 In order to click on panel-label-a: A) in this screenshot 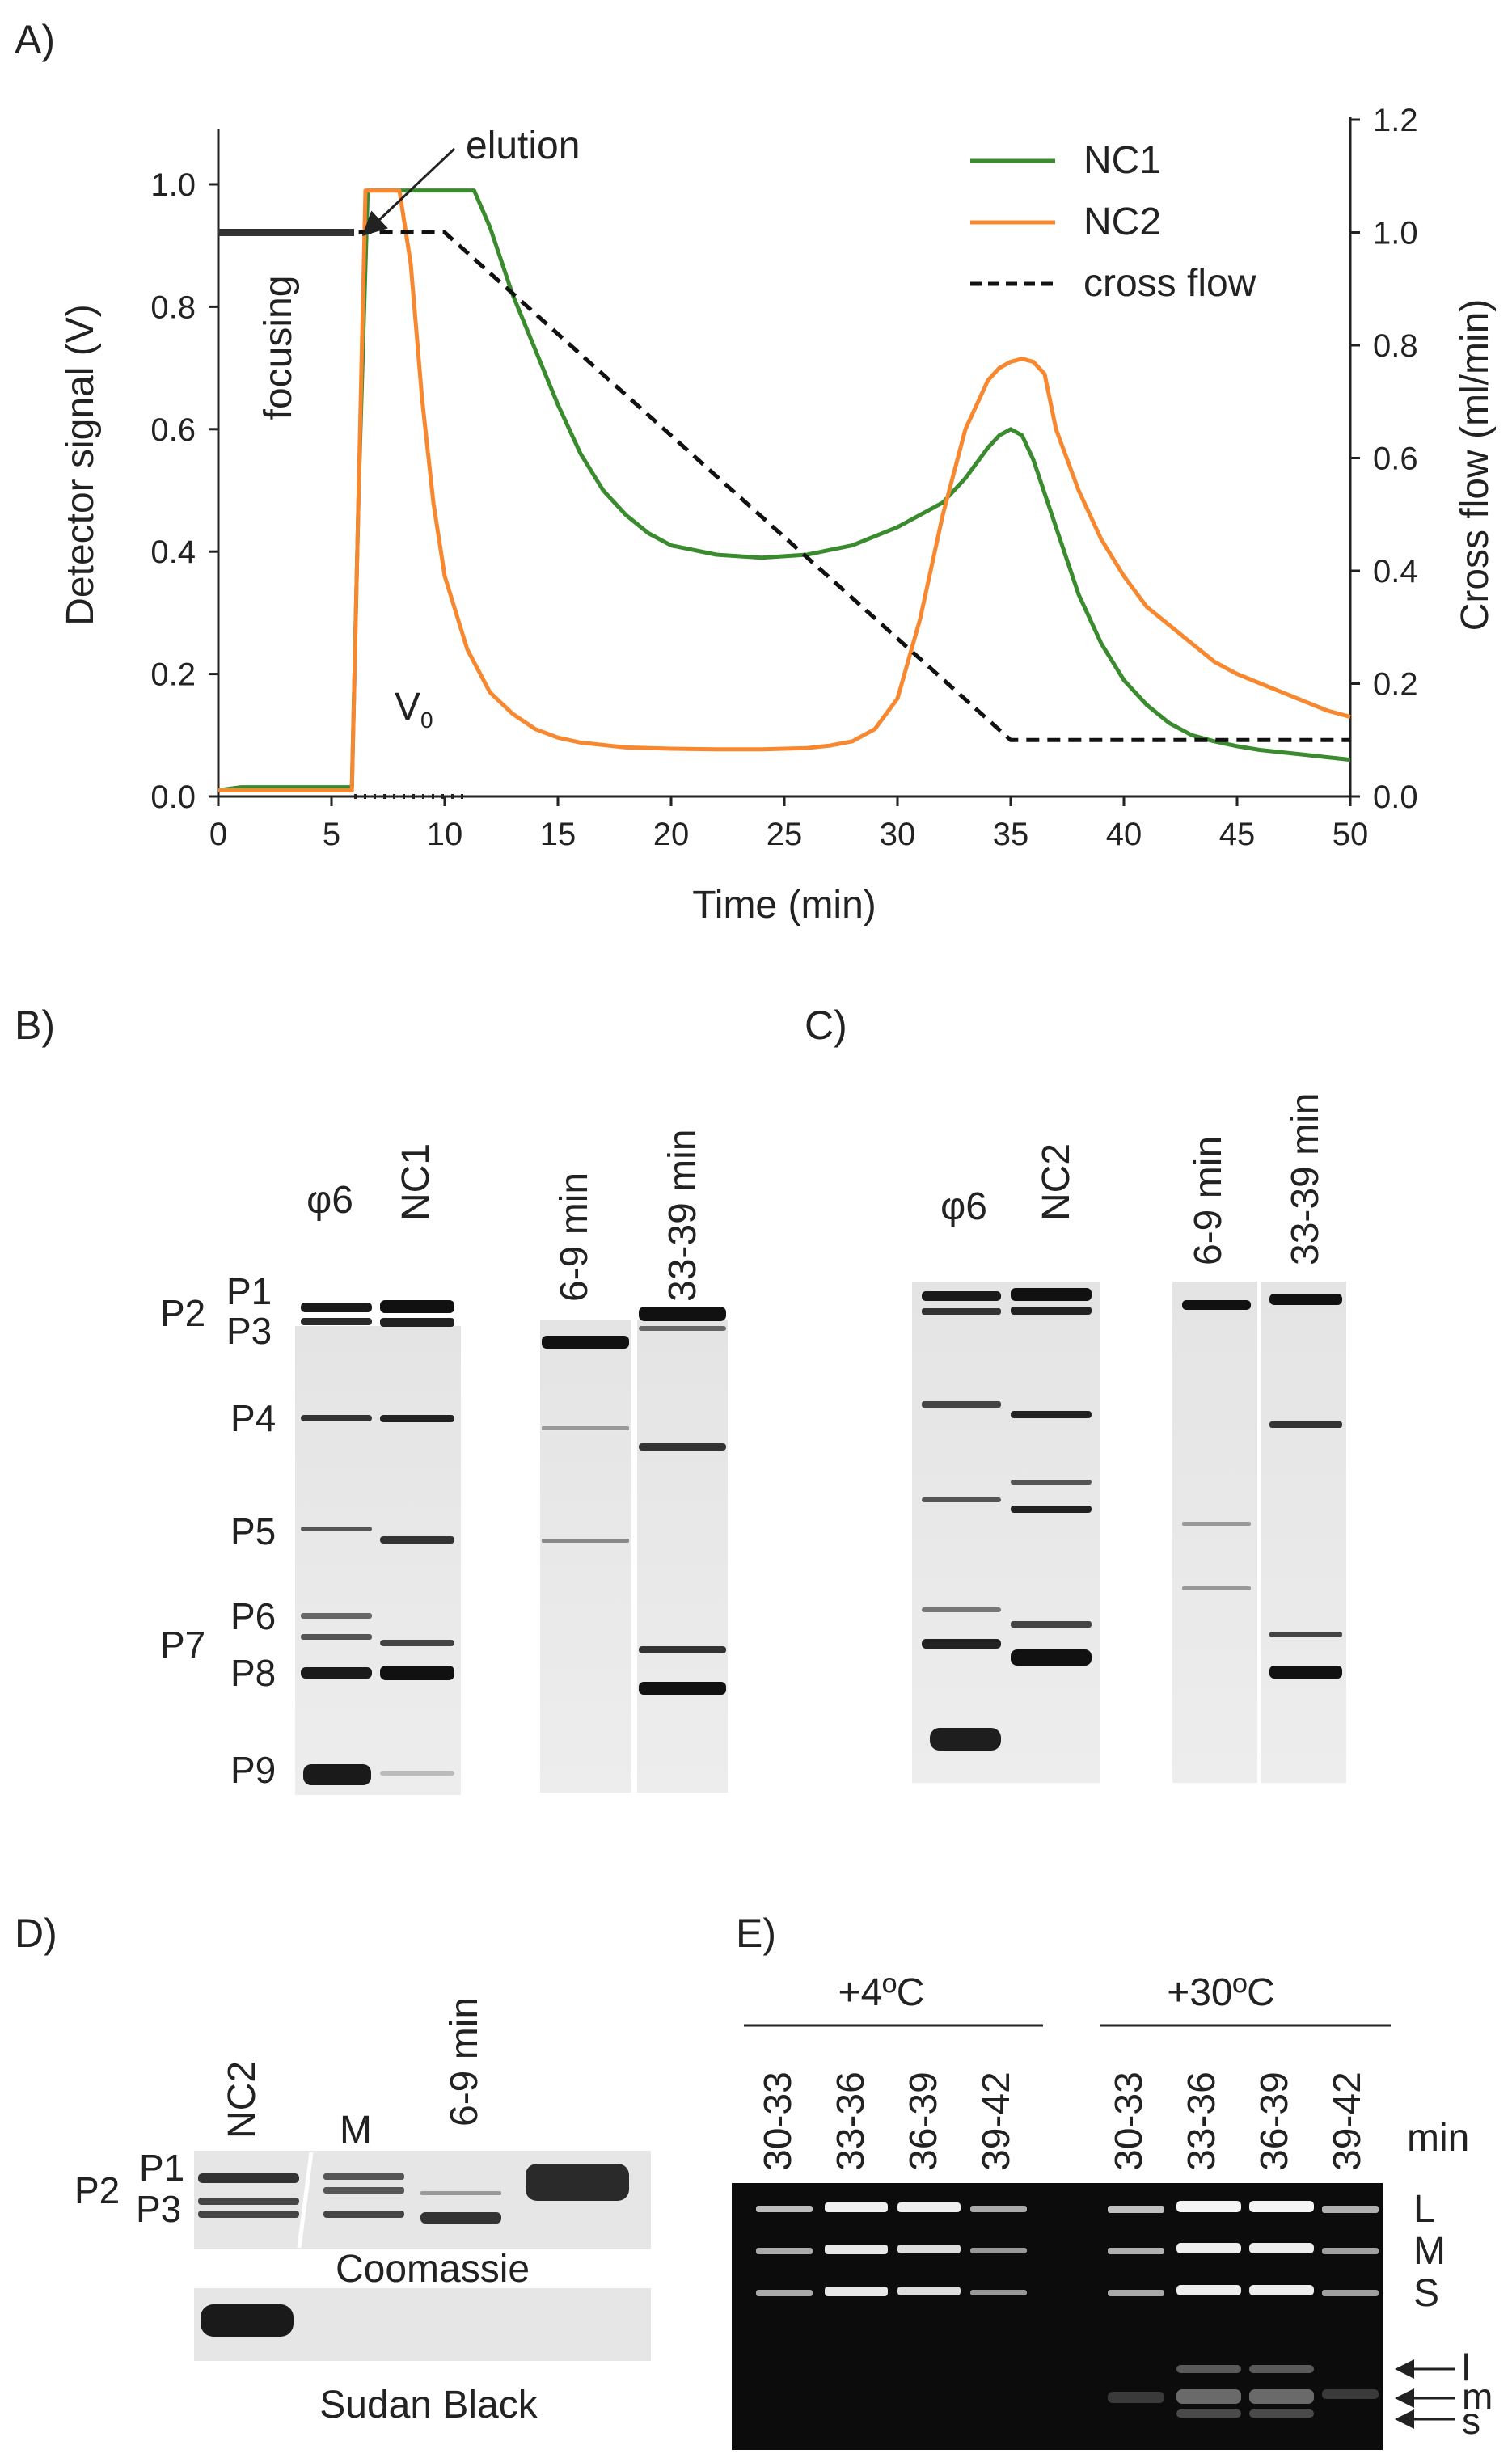, I will do `click(35, 39)`.